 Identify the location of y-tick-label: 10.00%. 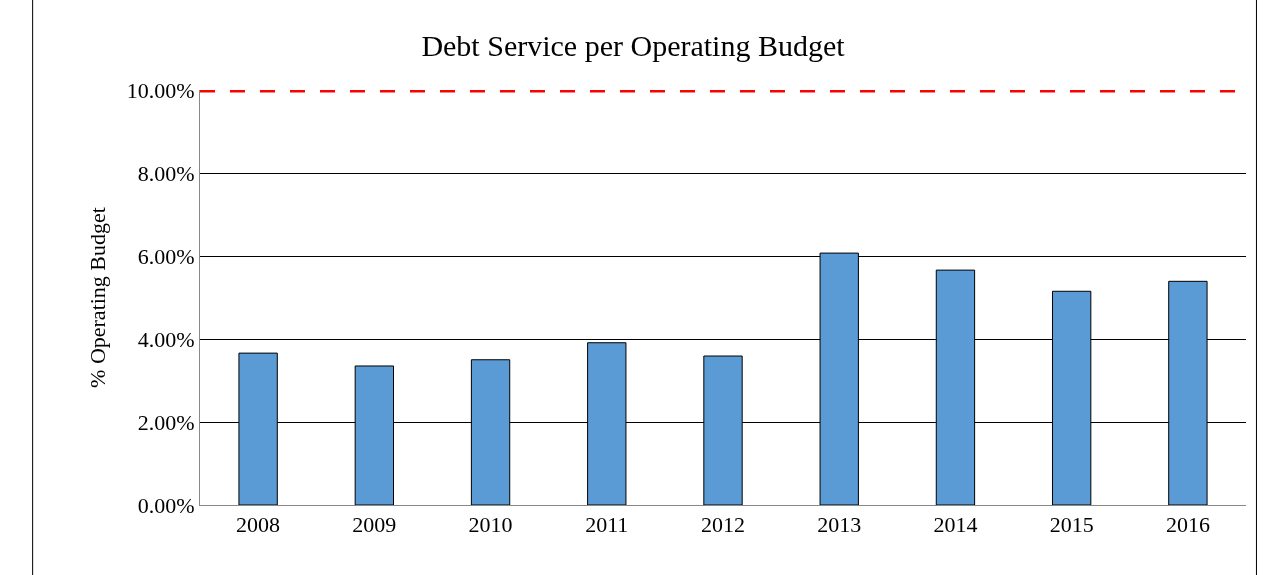
(160, 90).